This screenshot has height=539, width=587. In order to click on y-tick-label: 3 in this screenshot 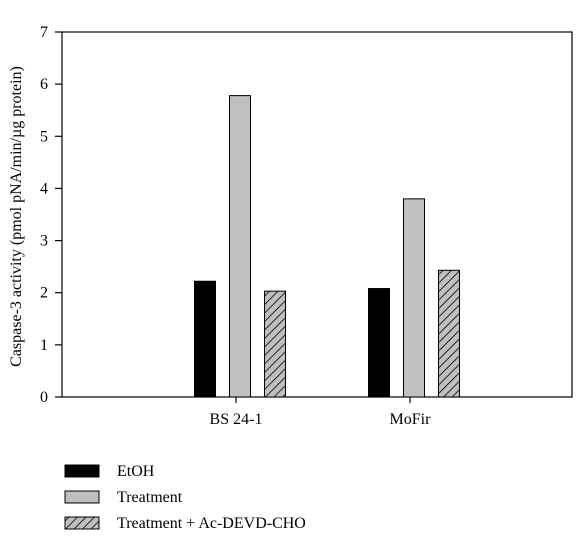, I will do `click(44, 241)`.